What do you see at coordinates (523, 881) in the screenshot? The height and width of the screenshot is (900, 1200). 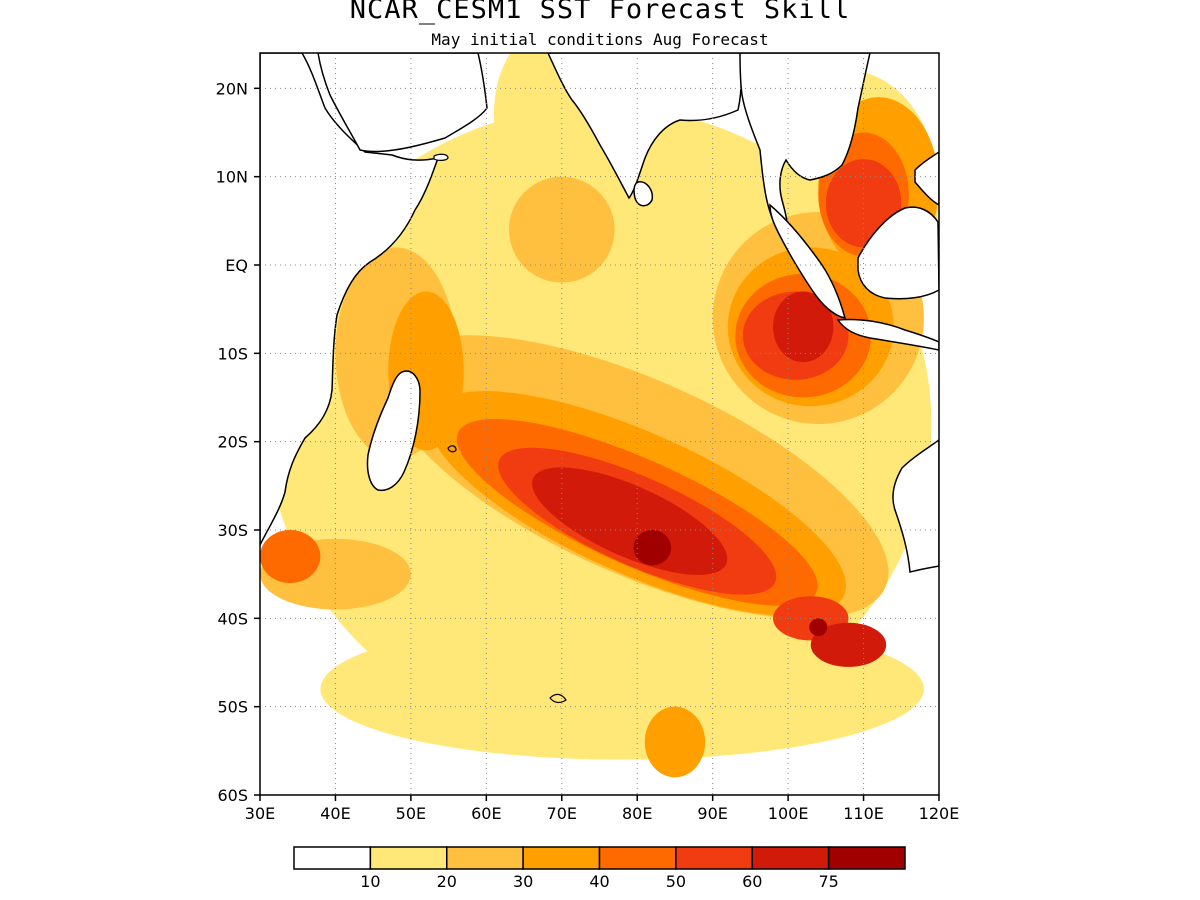 I see `colorbar-label: 30` at bounding box center [523, 881].